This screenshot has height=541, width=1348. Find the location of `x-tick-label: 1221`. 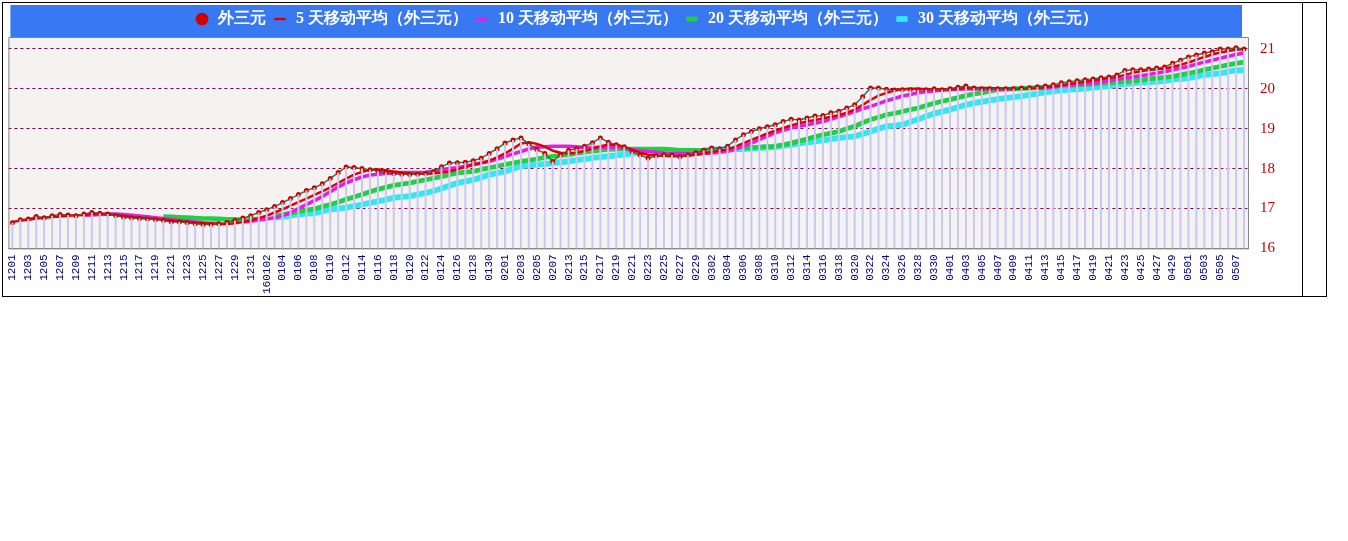

x-tick-label: 1221 is located at coordinates (171, 267).